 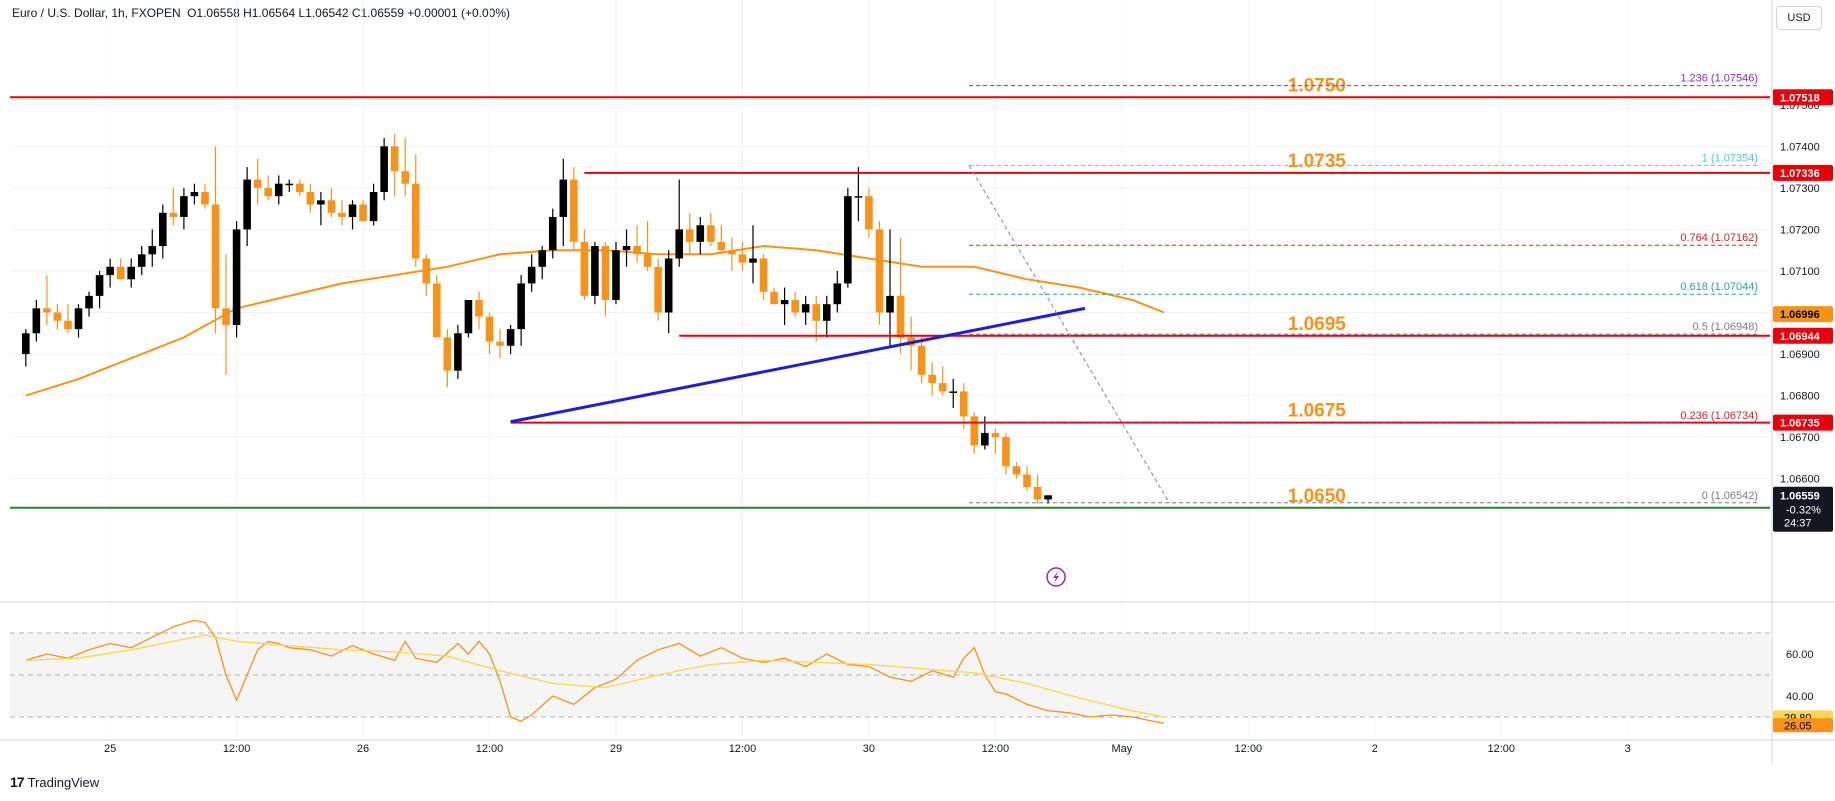 I want to click on flash-event-icon, so click(x=1056, y=577).